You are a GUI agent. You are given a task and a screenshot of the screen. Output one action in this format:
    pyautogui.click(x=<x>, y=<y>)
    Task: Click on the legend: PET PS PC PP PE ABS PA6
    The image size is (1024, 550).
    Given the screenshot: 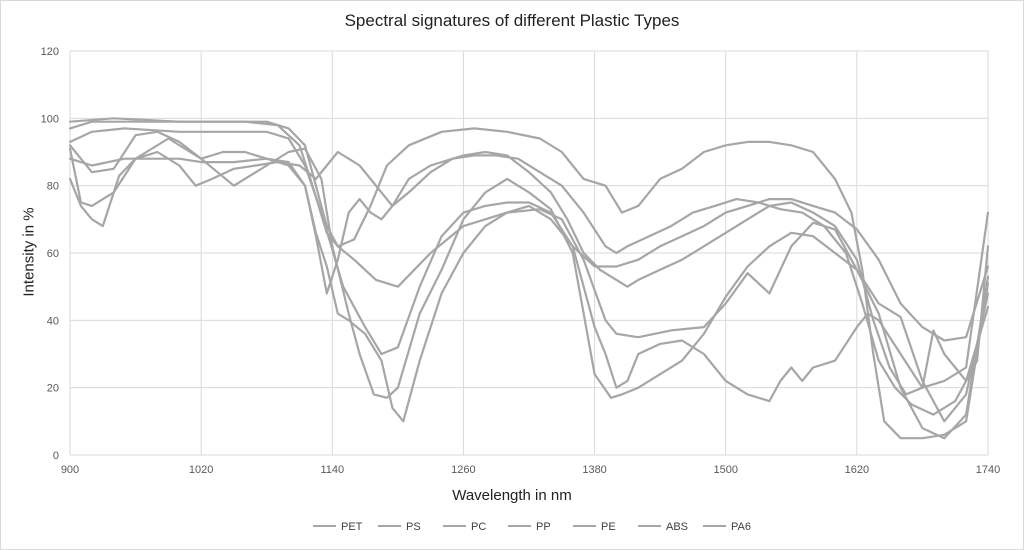 What is the action you would take?
    pyautogui.click(x=532, y=527)
    